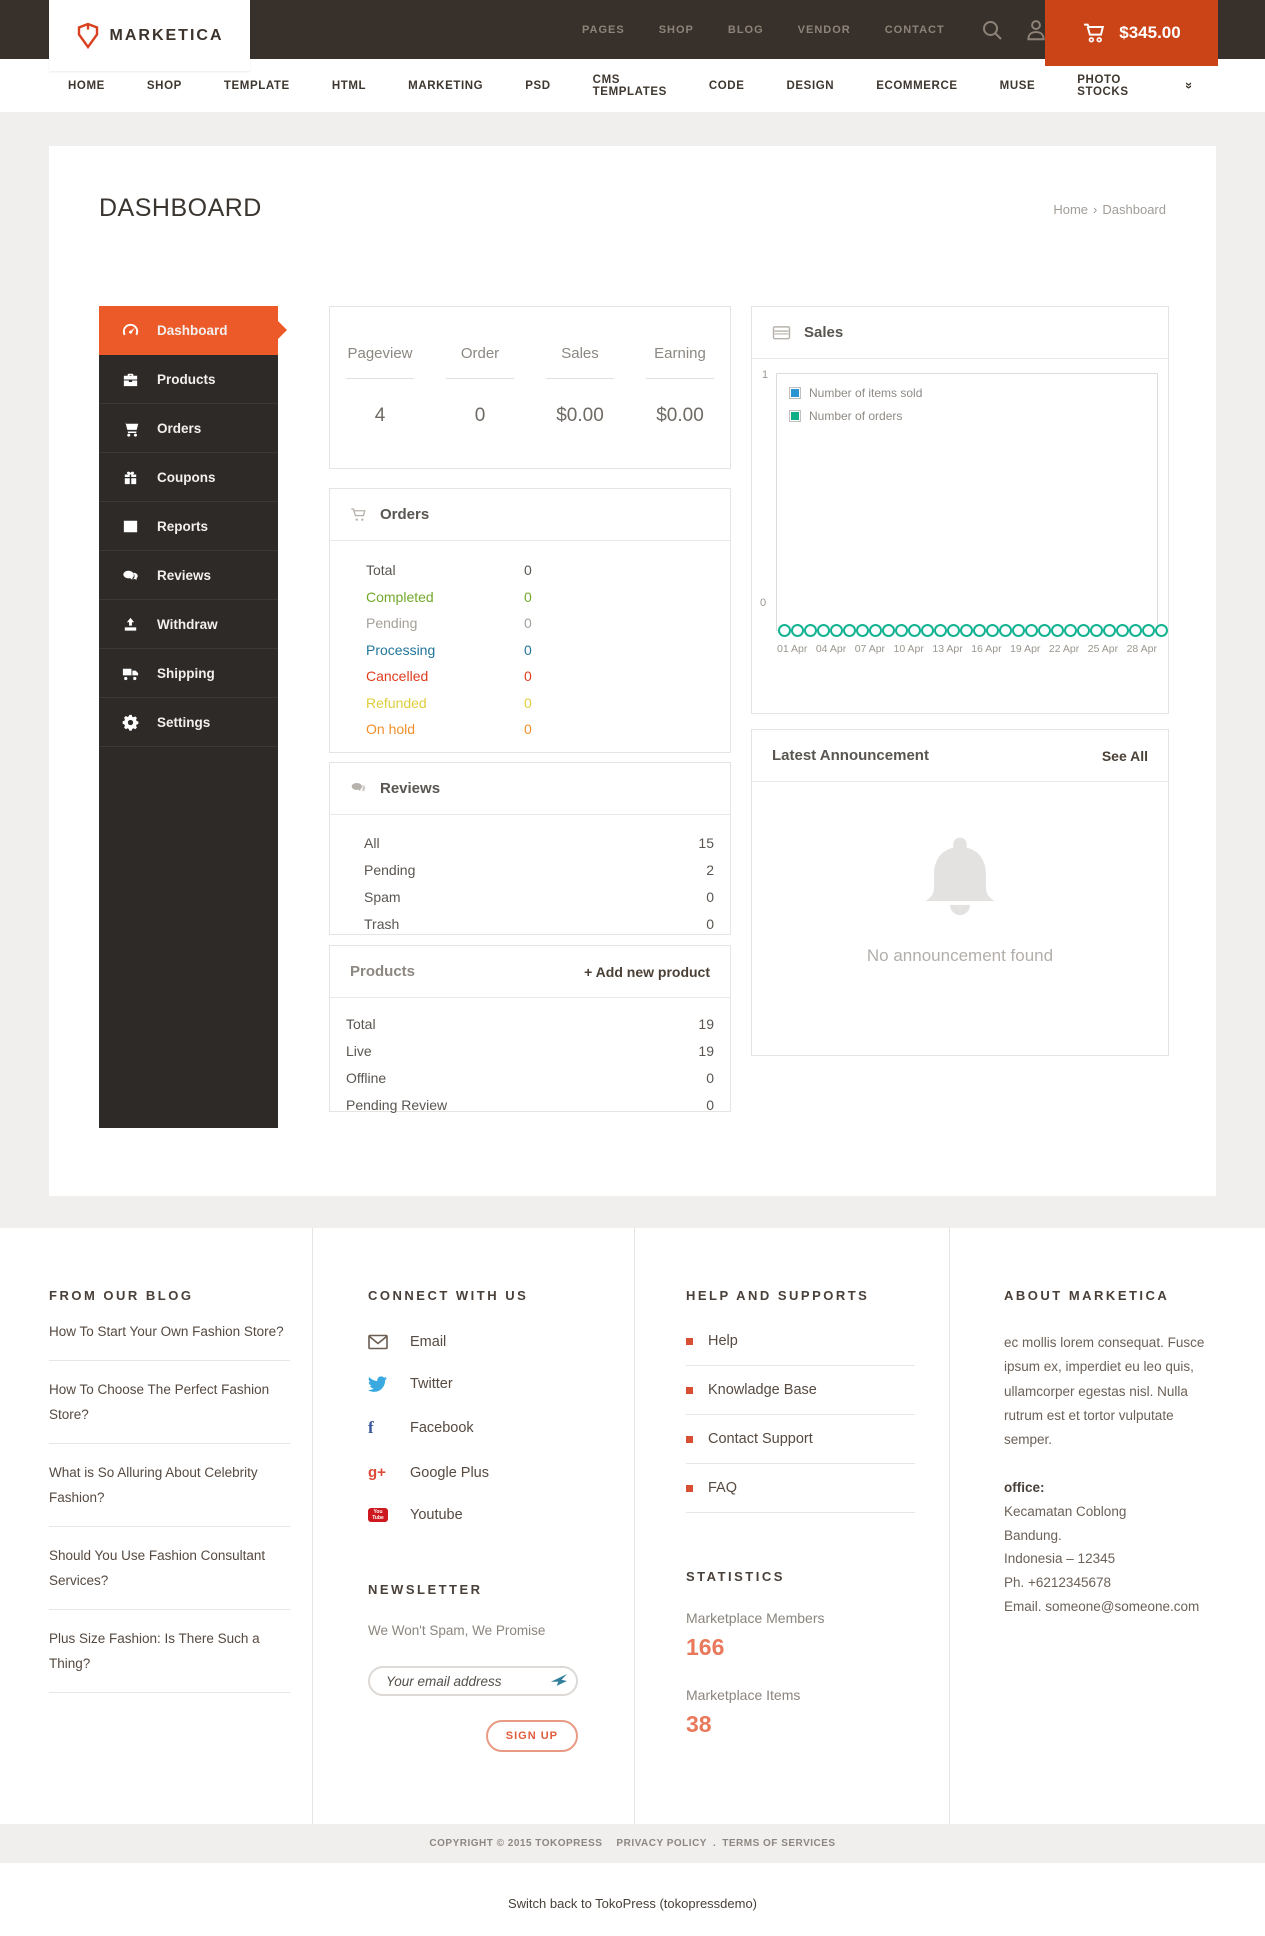  I want to click on sidebar-item-label: Products, so click(186, 379).